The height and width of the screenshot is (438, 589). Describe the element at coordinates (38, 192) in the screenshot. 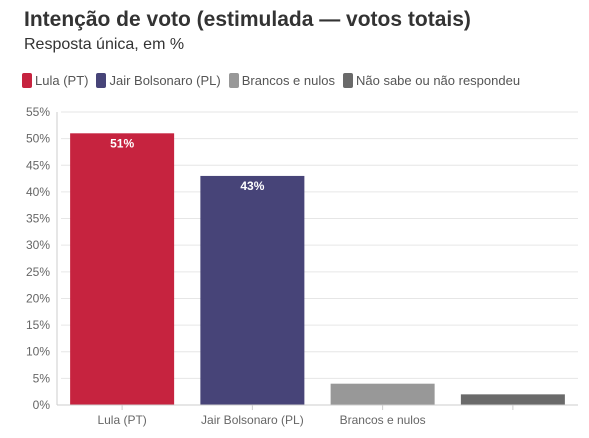

I see `y-tick-label: 40%` at that location.